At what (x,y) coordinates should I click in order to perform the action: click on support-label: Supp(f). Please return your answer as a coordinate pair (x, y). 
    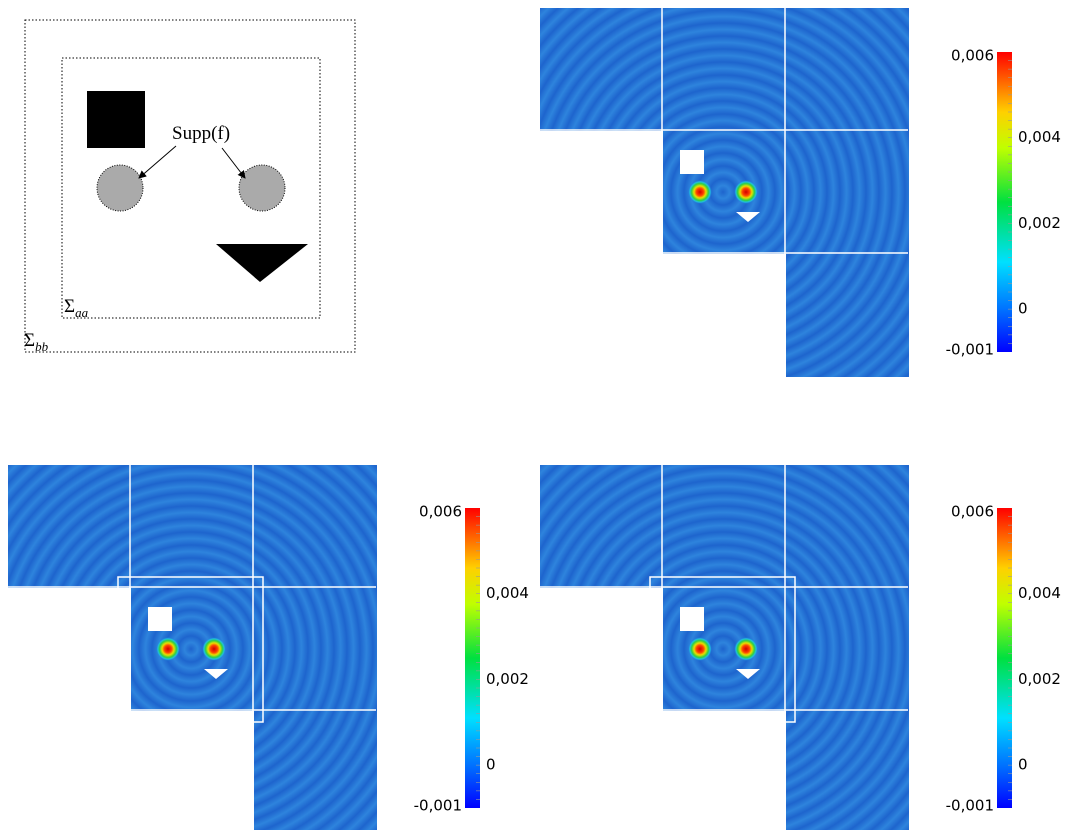
    Looking at the image, I should click on (201, 133).